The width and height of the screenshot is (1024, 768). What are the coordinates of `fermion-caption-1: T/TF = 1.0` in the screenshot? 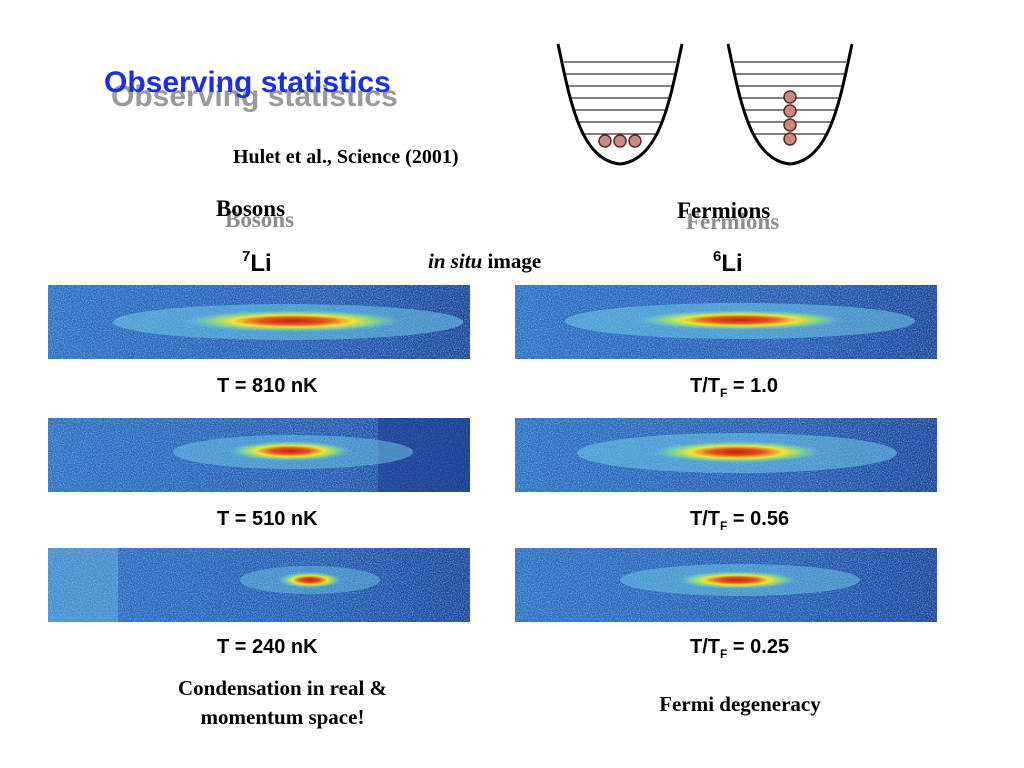 It's located at (734, 387).